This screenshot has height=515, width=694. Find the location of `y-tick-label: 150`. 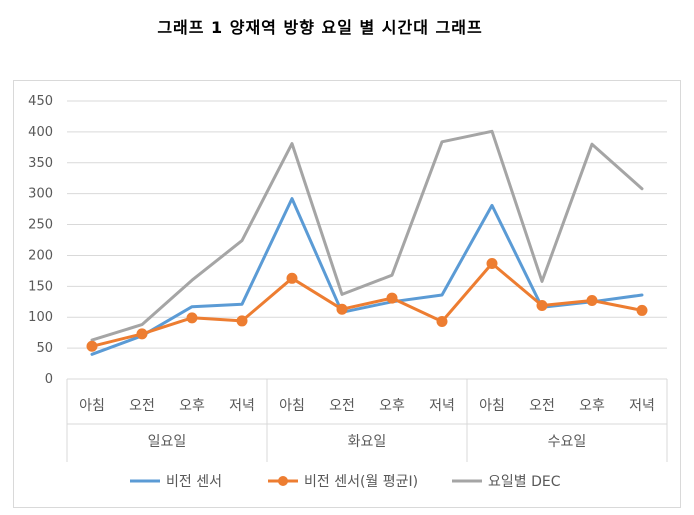

y-tick-label: 150 is located at coordinates (40, 286).